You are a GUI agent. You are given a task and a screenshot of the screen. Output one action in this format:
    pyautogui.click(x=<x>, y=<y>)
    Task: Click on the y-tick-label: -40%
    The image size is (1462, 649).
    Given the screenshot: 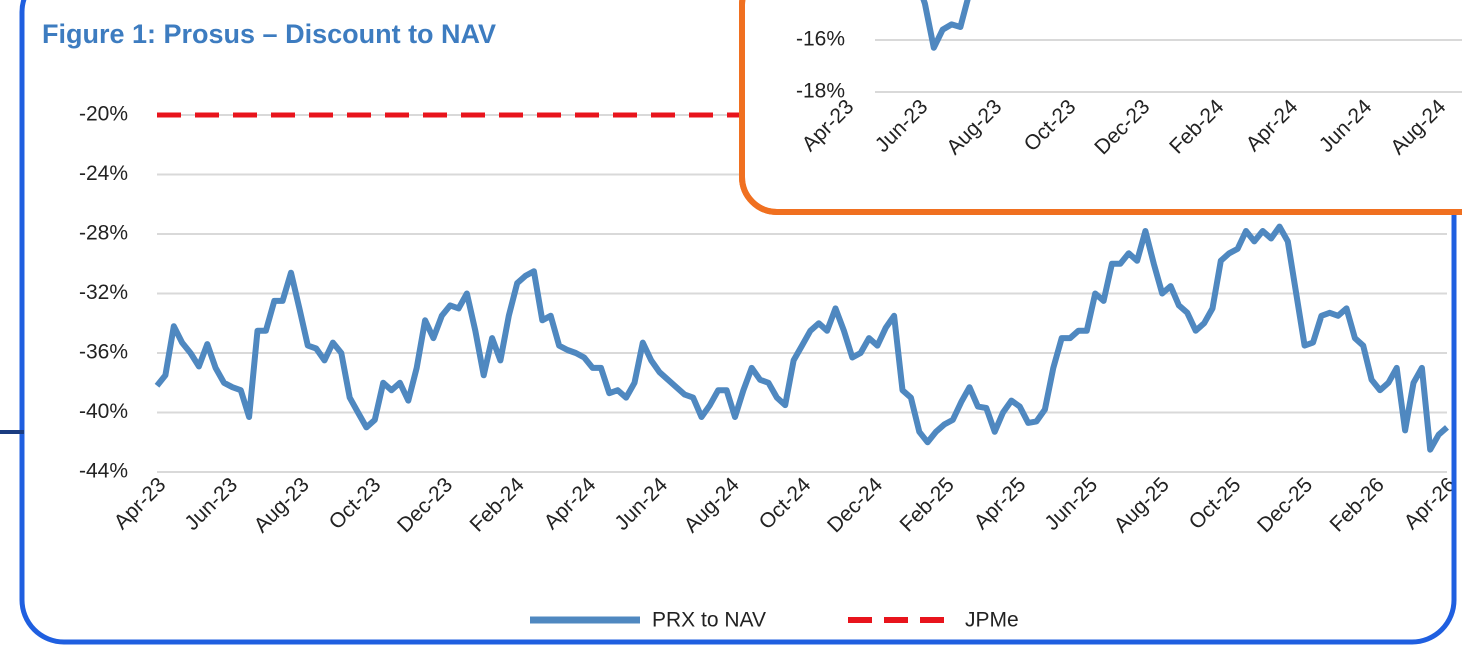 What is the action you would take?
    pyautogui.click(x=103, y=411)
    